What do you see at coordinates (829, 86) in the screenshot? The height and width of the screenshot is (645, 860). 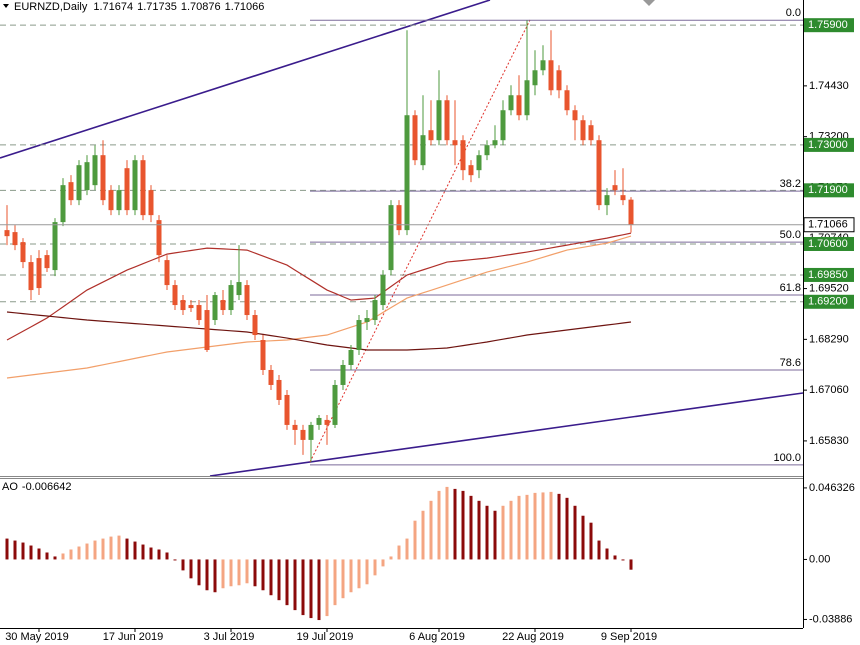 I see `y-tick-label: 1.74430` at bounding box center [829, 86].